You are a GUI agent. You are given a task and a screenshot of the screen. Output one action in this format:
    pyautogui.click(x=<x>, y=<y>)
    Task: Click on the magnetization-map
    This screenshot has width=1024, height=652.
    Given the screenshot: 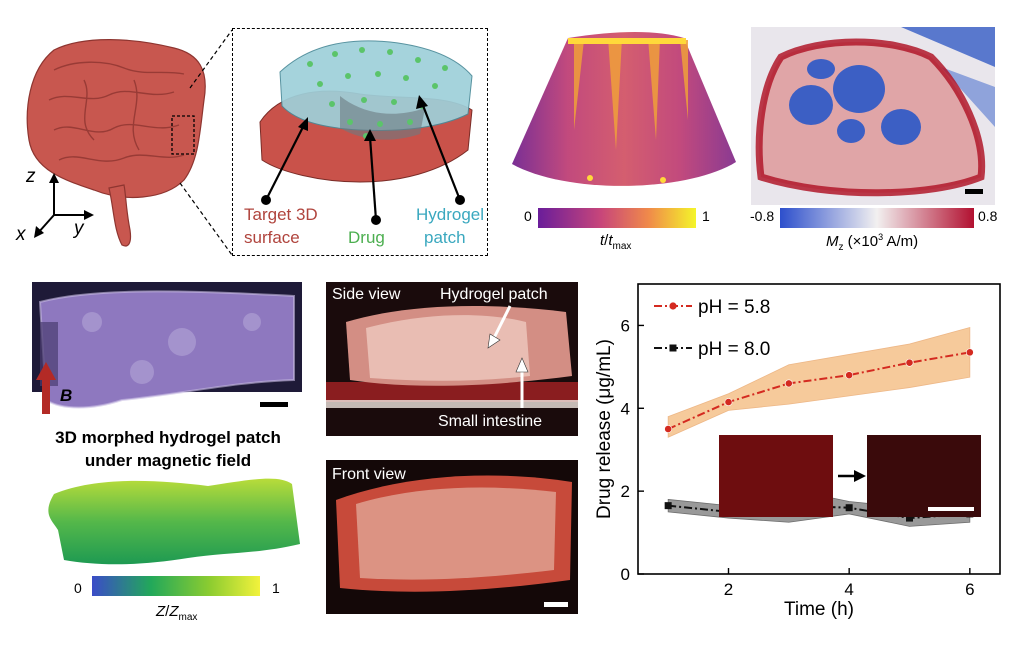 What is the action you would take?
    pyautogui.click(x=873, y=116)
    